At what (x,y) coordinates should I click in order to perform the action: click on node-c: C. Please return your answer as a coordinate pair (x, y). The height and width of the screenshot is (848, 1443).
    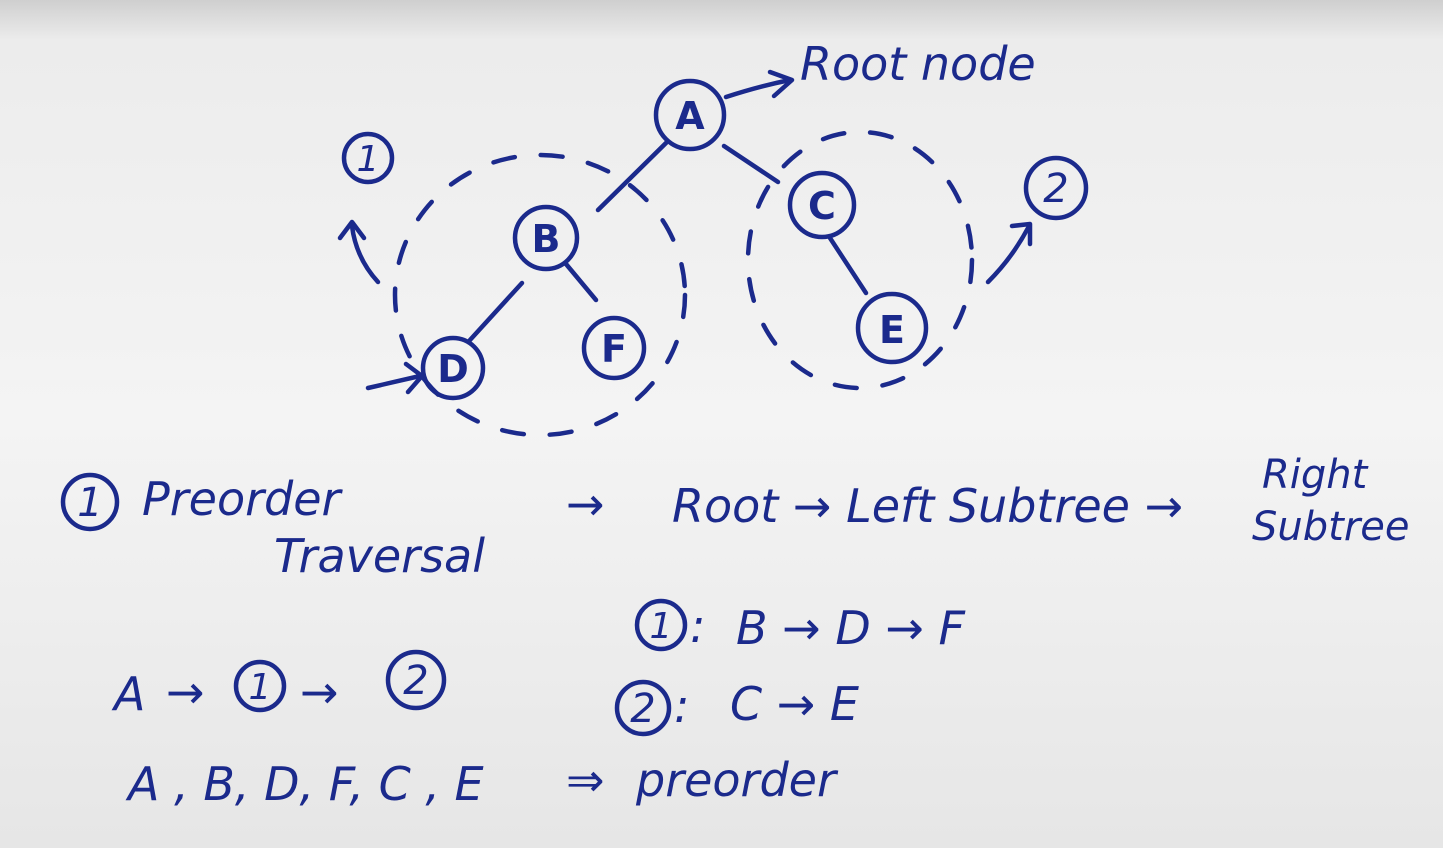
    Looking at the image, I should click on (822, 205).